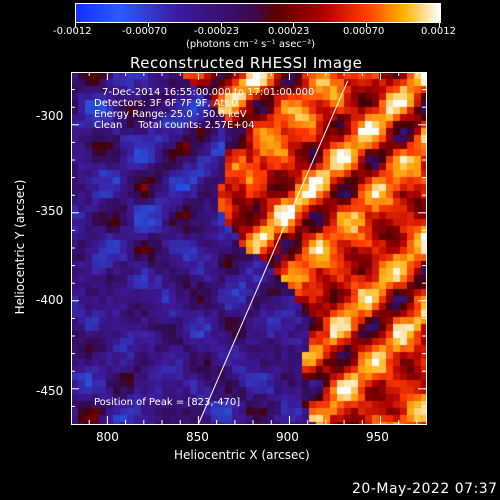  What do you see at coordinates (166, 103) in the screenshot?
I see `annotation-detectors: Detectors: 3F 6F 7F 9F, Att 0` at bounding box center [166, 103].